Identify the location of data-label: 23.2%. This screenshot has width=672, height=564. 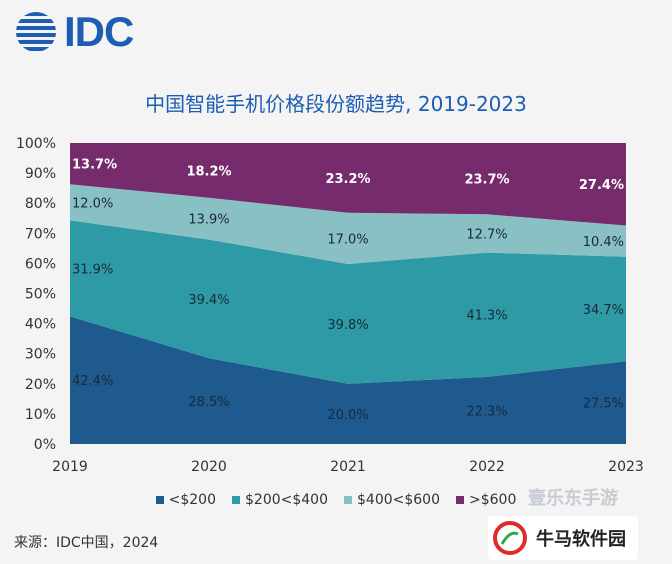
(347, 179).